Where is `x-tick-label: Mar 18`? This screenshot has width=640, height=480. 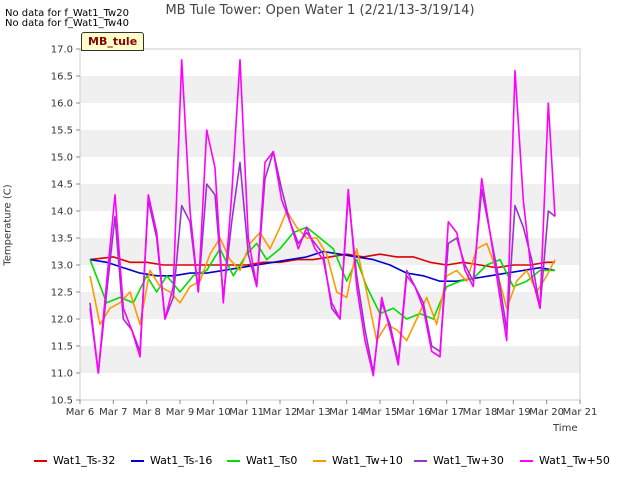
x-tick-label: Mar 18 is located at coordinates (480, 412).